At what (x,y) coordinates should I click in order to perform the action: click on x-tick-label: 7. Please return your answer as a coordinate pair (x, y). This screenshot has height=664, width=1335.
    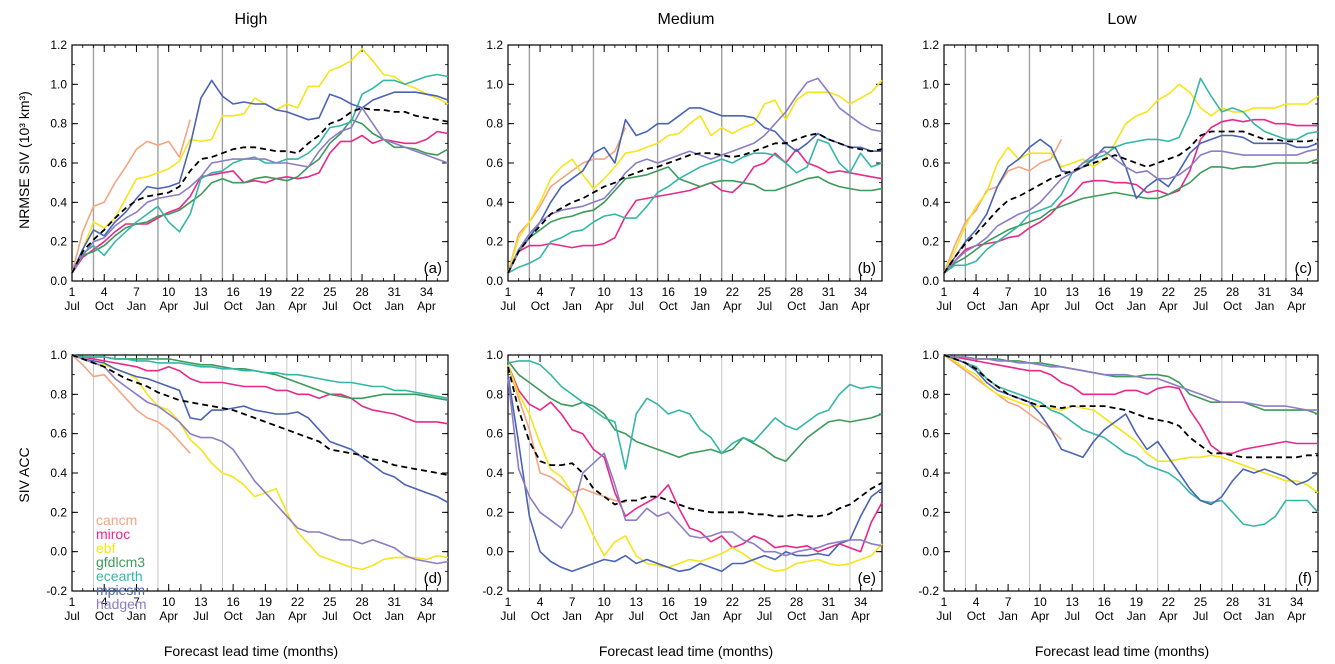
    Looking at the image, I should click on (1008, 602).